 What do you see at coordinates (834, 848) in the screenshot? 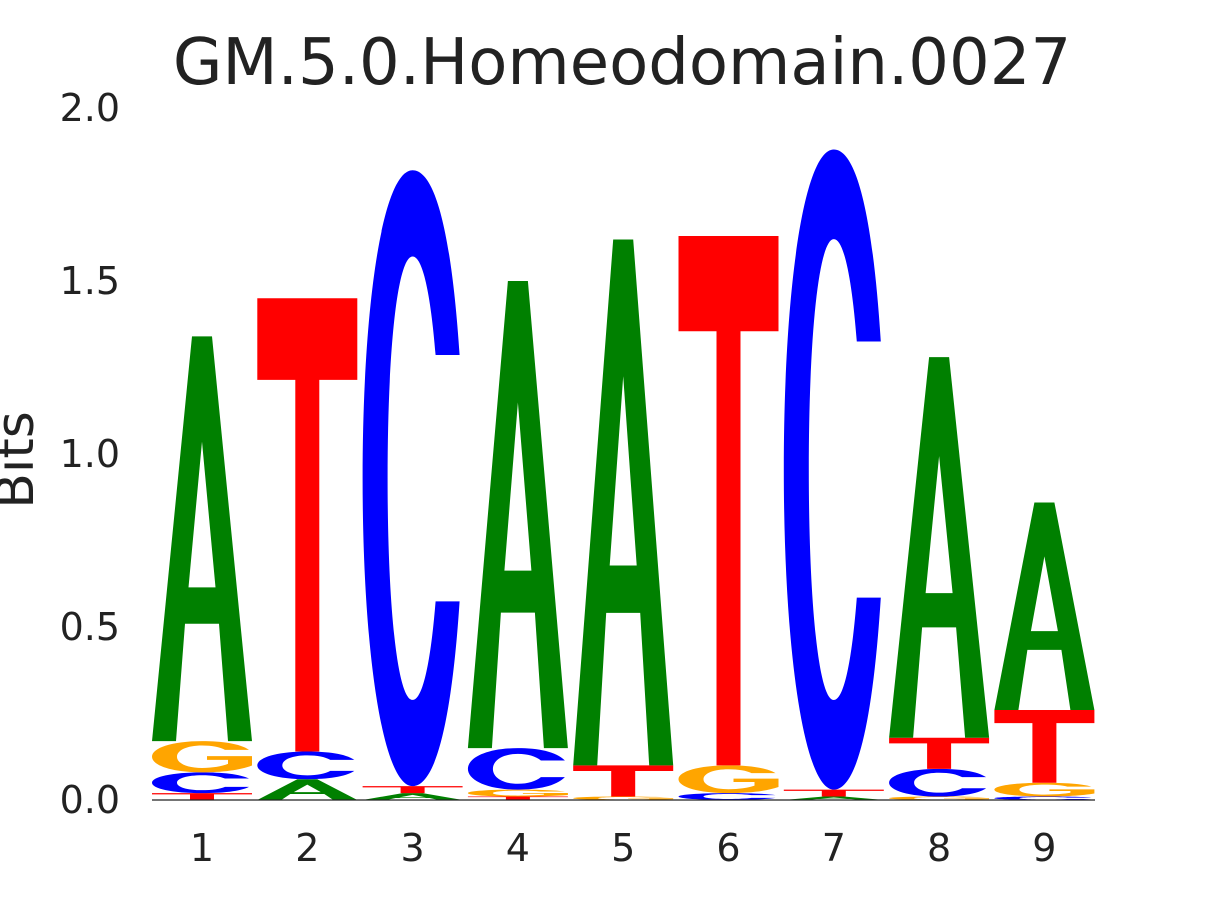
I see `x-tick-label: 7` at bounding box center [834, 848].